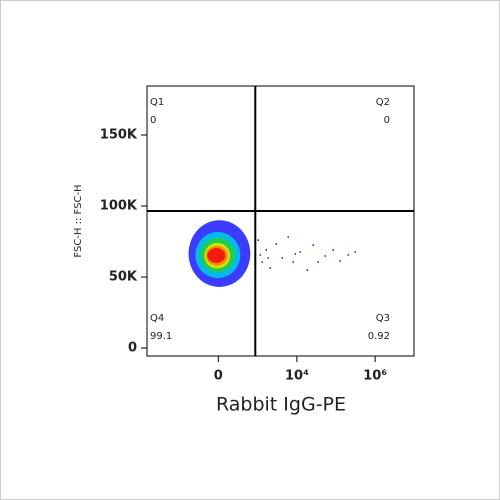  I want to click on density-level, so click(216, 255).